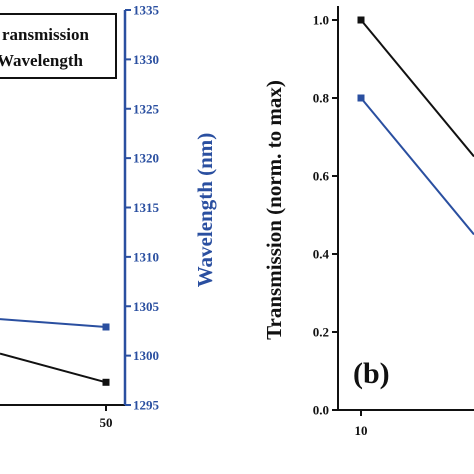 Image resolution: width=474 pixels, height=474 pixels. What do you see at coordinates (361, 430) in the screenshot?
I see `x-tick-label: 10` at bounding box center [361, 430].